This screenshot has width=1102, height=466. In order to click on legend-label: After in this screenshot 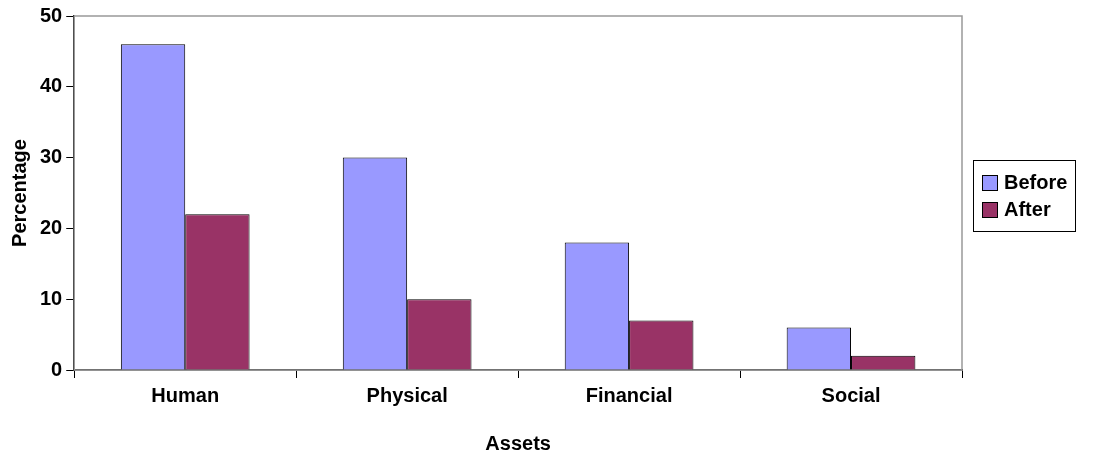, I will do `click(1027, 209)`.